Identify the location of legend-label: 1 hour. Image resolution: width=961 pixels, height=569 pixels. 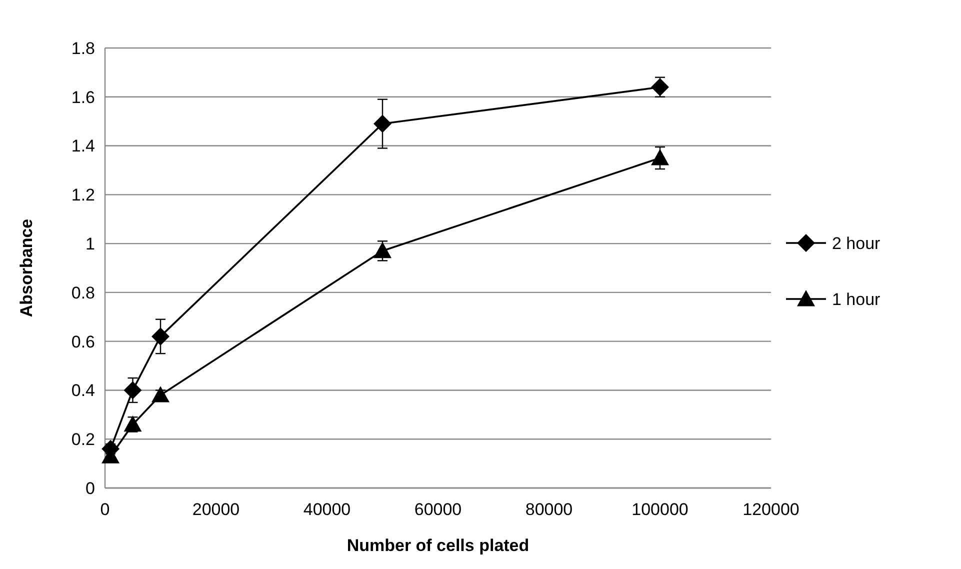
(856, 299).